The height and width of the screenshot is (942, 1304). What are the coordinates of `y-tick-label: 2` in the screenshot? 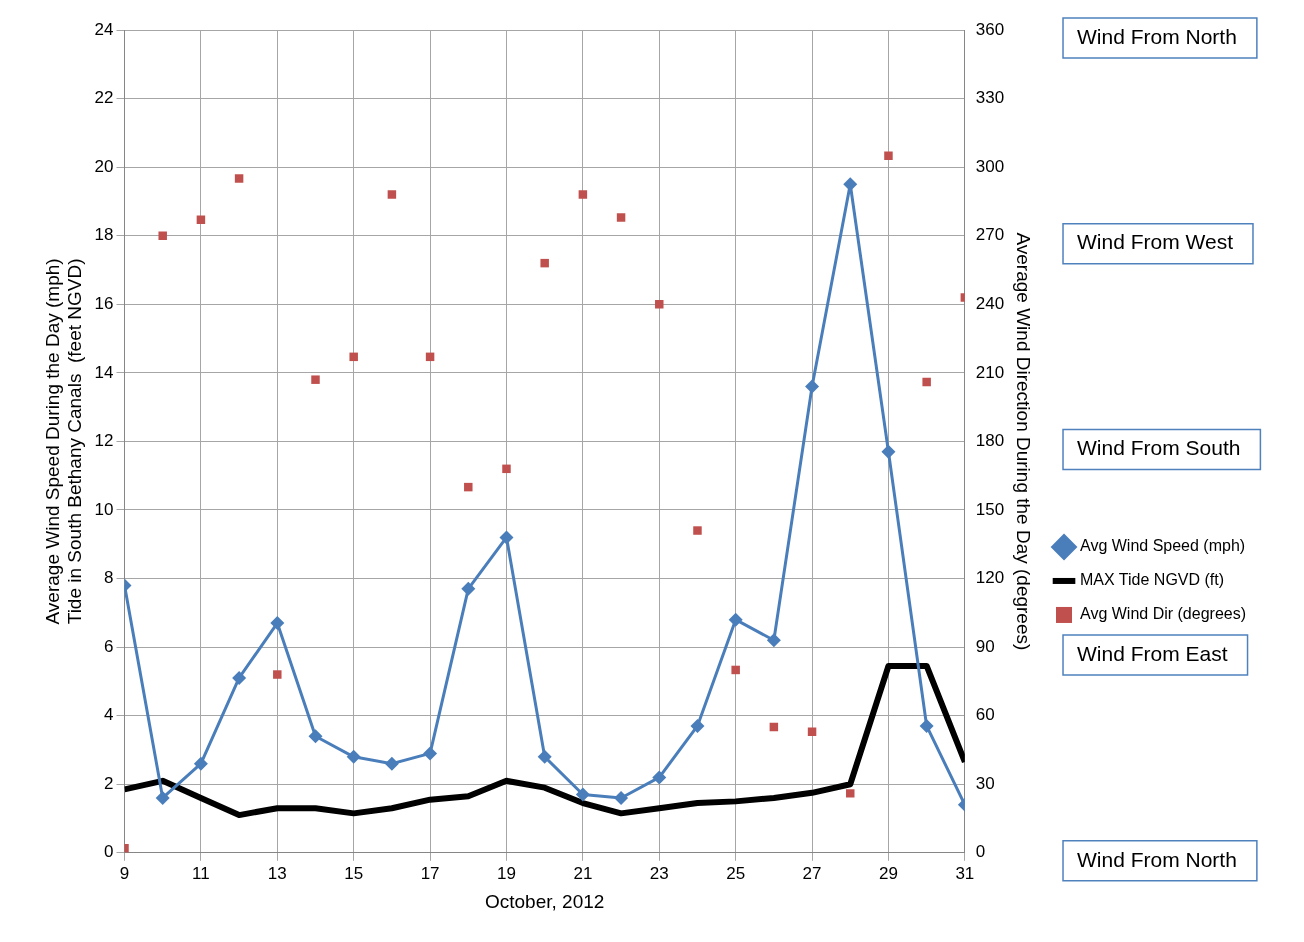 It's located at (109, 783).